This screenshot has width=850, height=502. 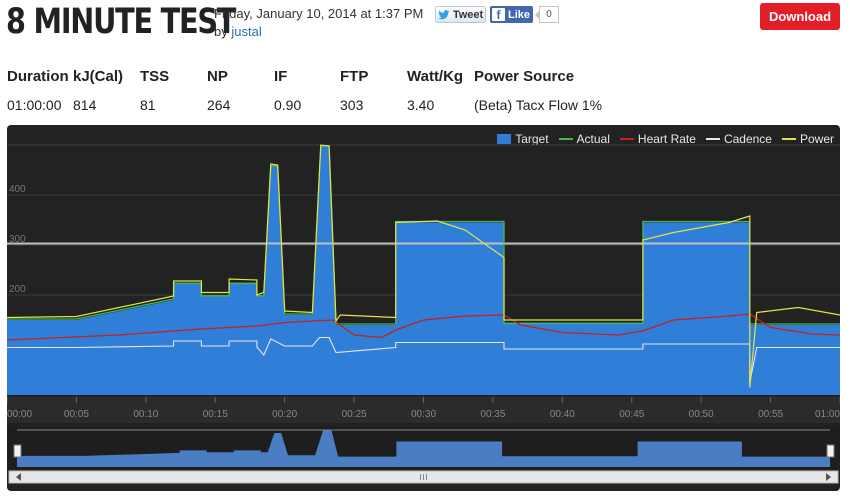 I want to click on stat-value-duration: 01:00:00, so click(x=34, y=105).